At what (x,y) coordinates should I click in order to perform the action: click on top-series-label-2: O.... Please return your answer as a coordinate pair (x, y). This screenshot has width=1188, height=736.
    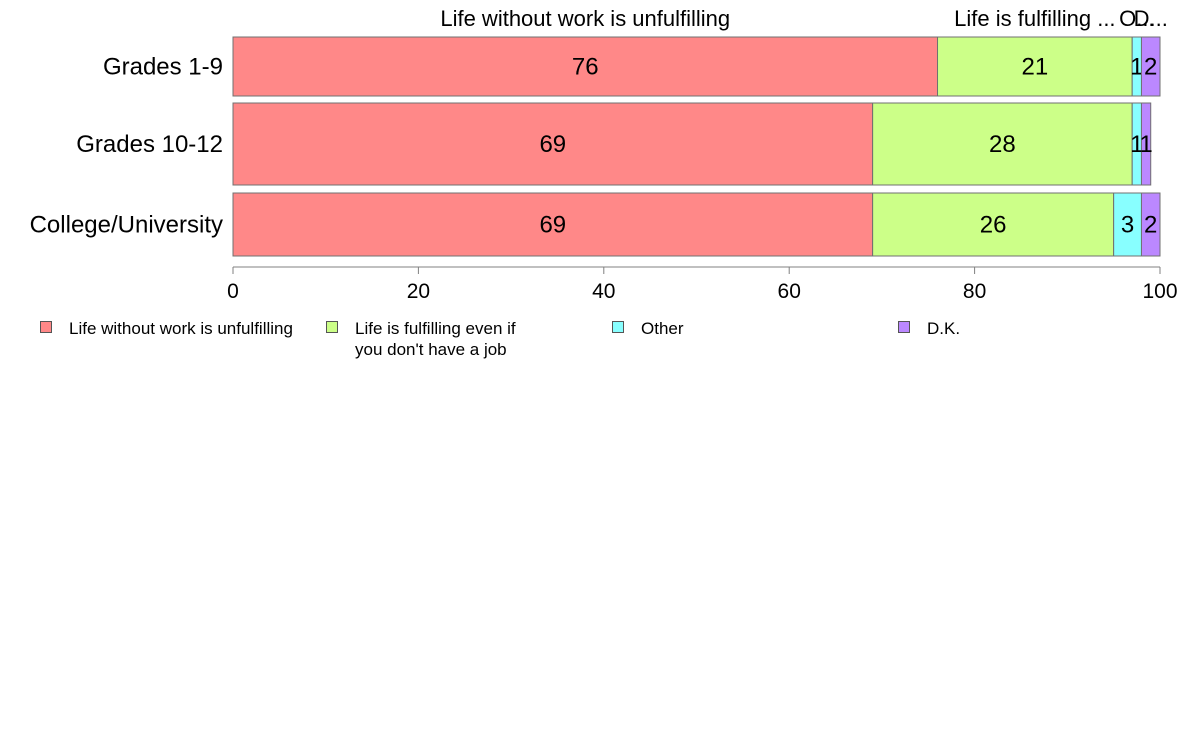
    Looking at the image, I should click on (1136, 18).